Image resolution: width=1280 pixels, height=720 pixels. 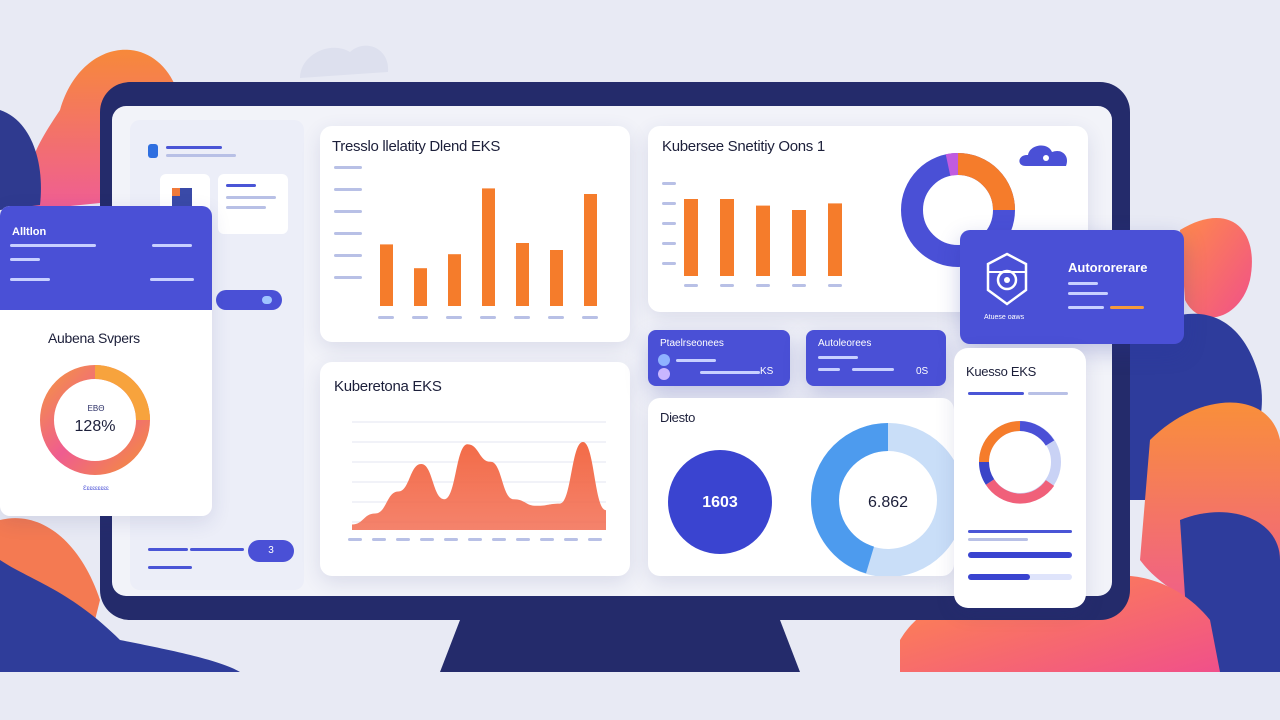 What do you see at coordinates (743, 146) in the screenshot?
I see `panel-title: Kubersee Snetitiy Oons 1` at bounding box center [743, 146].